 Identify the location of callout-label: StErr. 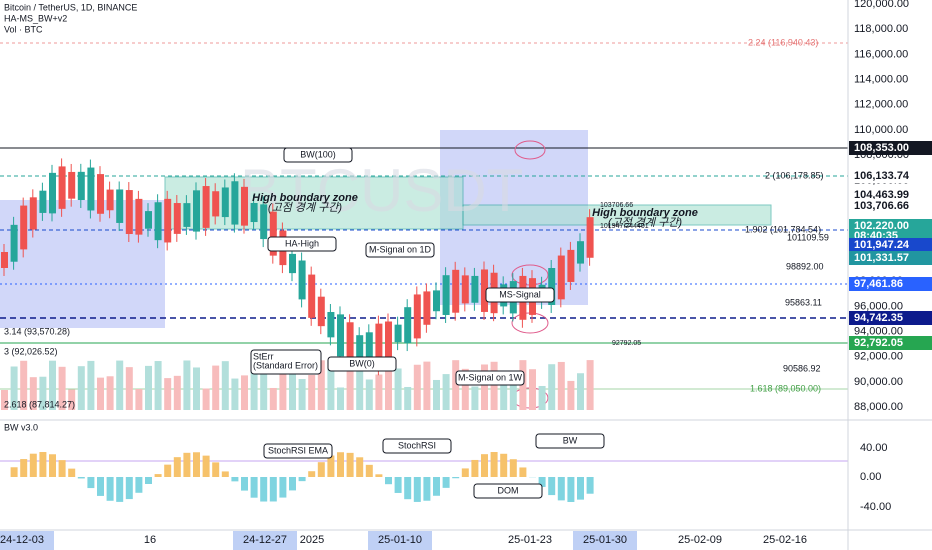
(263, 356).